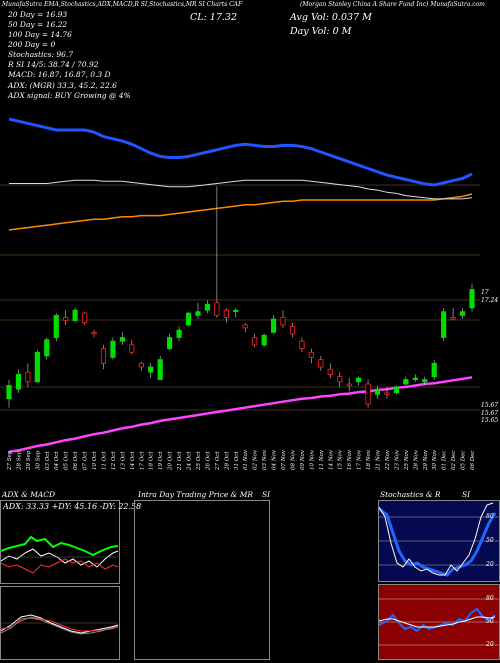 Image resolution: width=500 pixels, height=663 pixels. Describe the element at coordinates (369, 459) in the screenshot. I see `date-tick-label: 18 Nov` at that location.